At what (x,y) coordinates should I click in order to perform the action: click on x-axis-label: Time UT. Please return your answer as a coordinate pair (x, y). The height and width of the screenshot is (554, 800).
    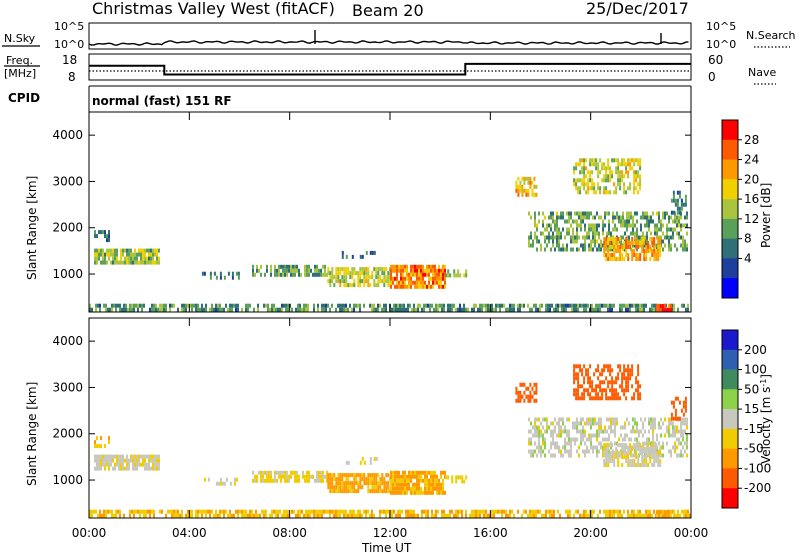
    Looking at the image, I should click on (386, 547).